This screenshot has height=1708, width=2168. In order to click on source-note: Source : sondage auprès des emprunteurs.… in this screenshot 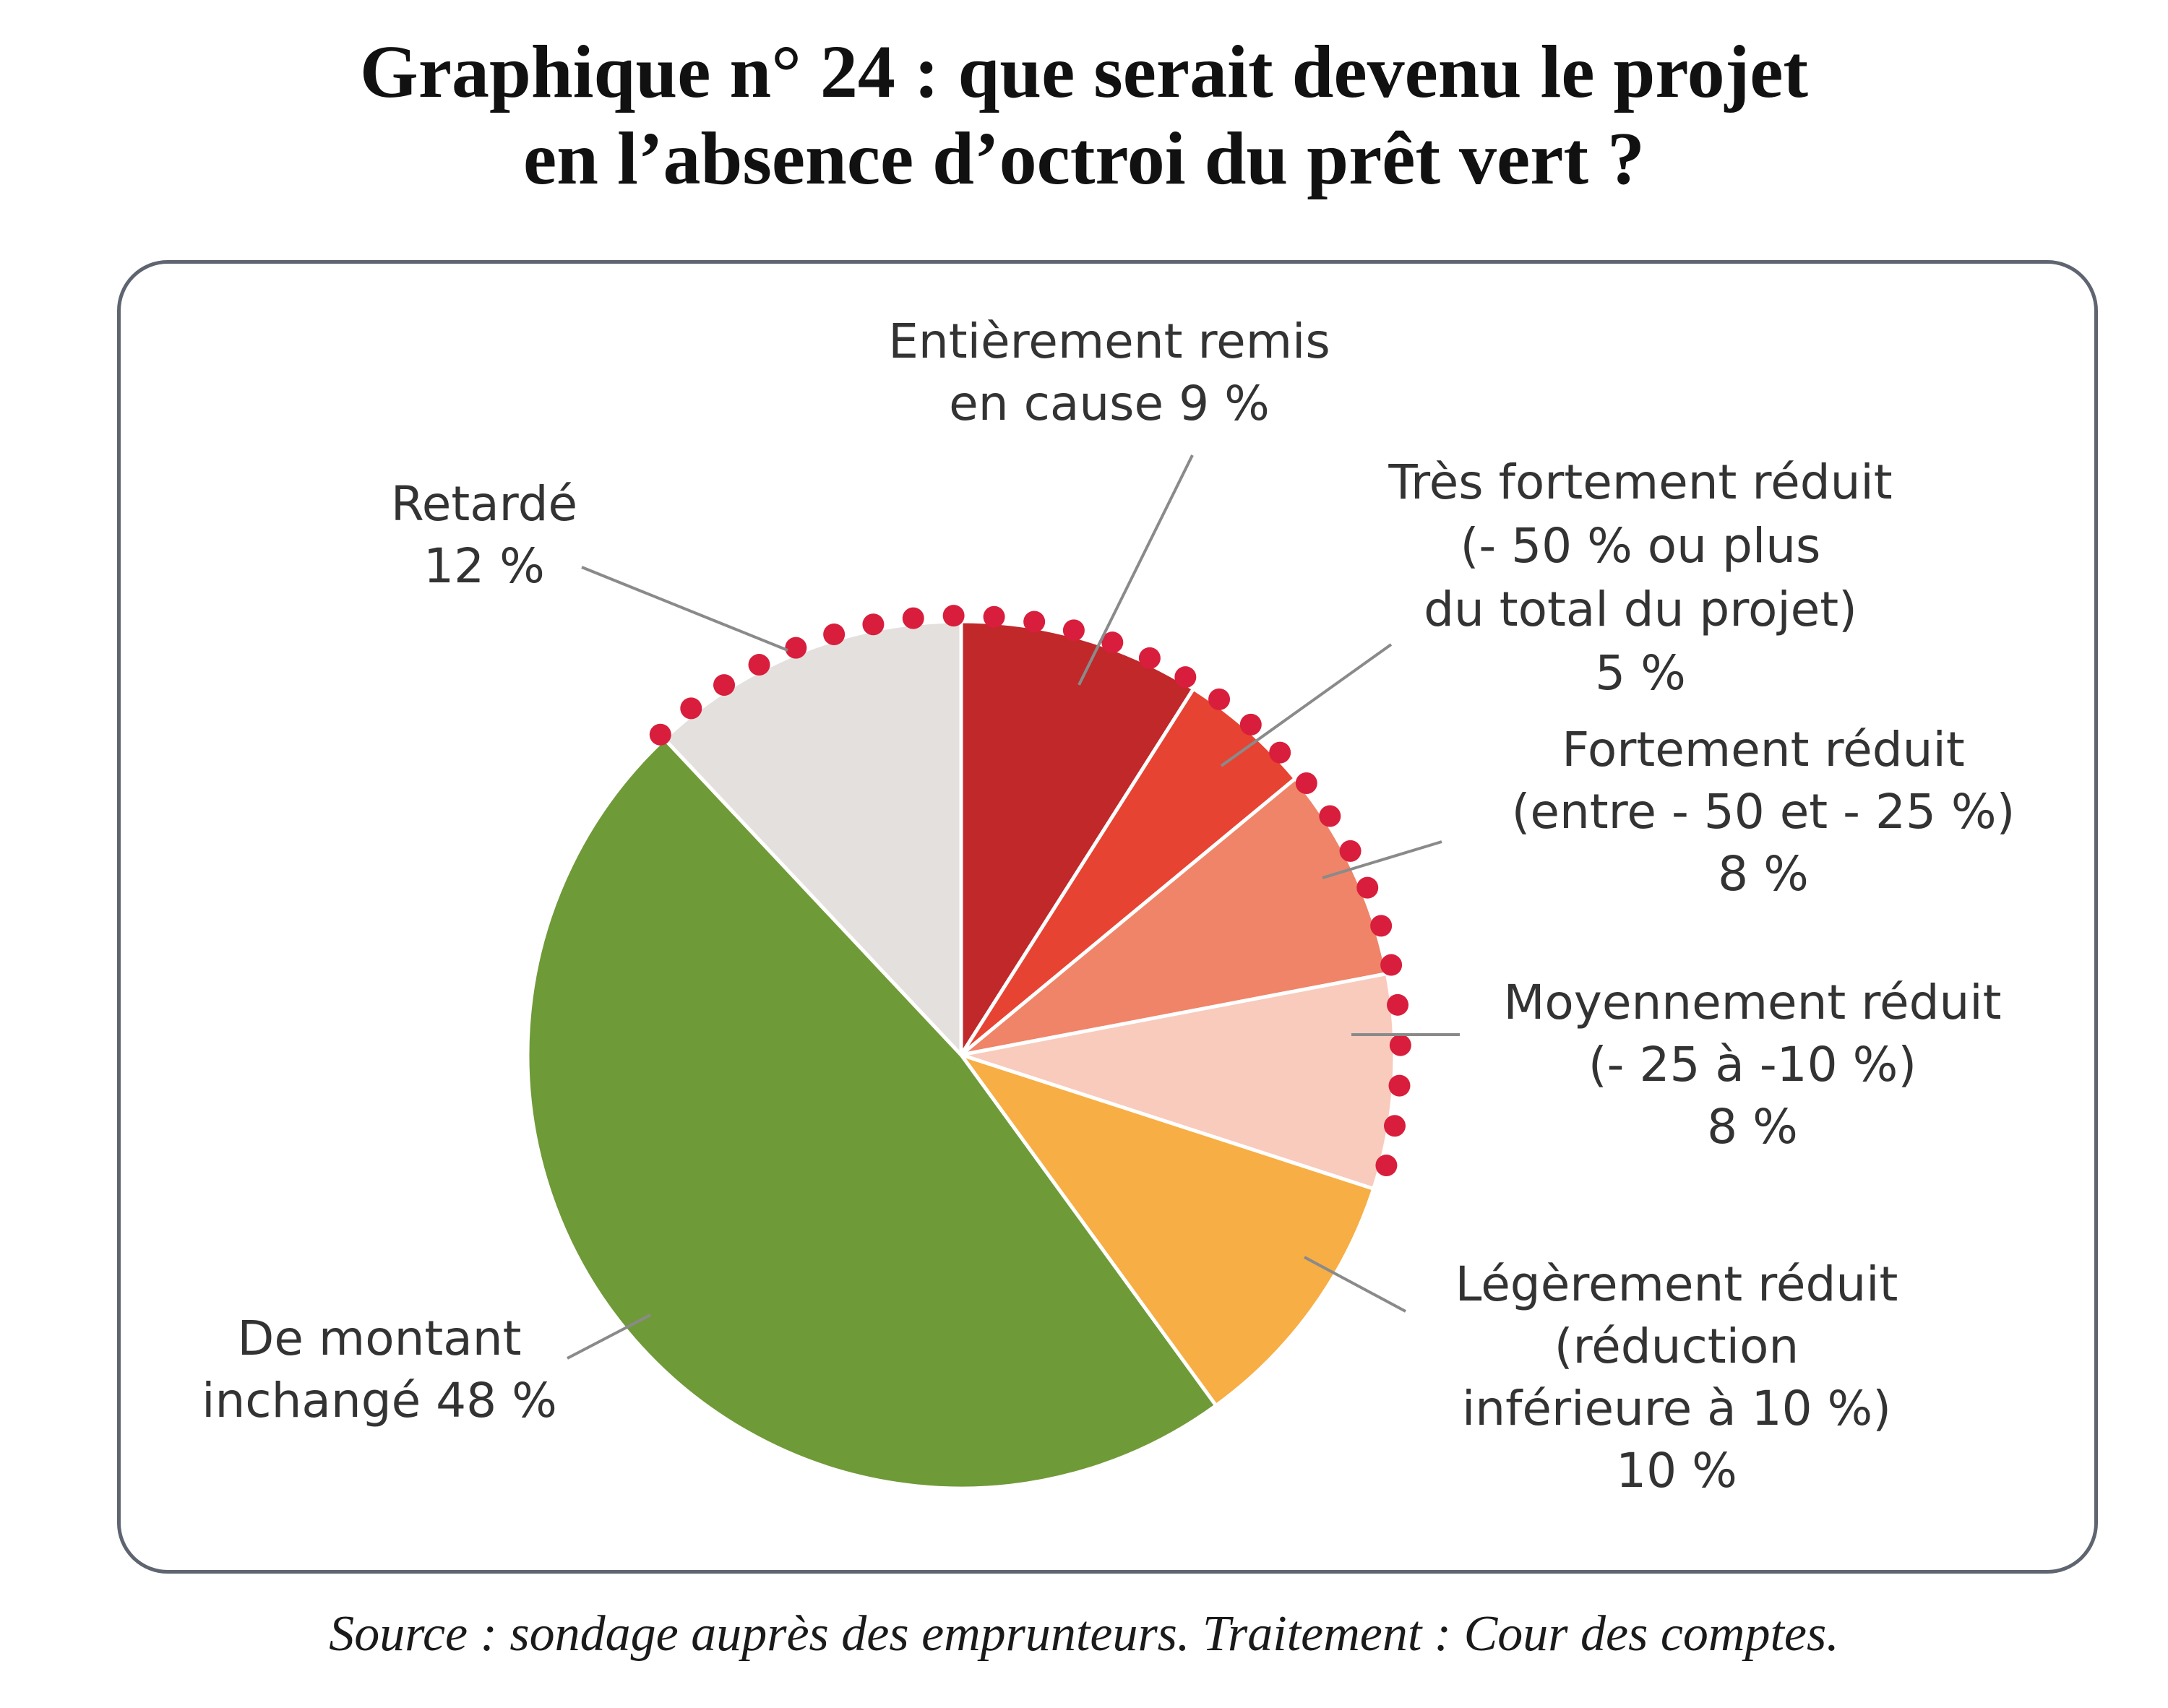, I will do `click(1084, 1634)`.